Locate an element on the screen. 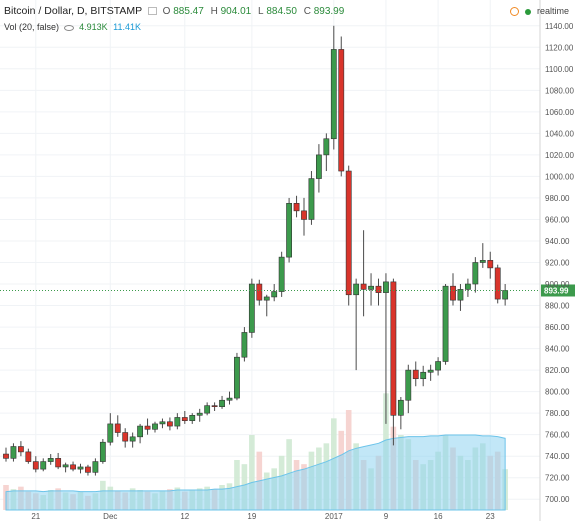 Image resolution: width=575 pixels, height=521 pixels. x-tick-label: 9 is located at coordinates (386, 516).